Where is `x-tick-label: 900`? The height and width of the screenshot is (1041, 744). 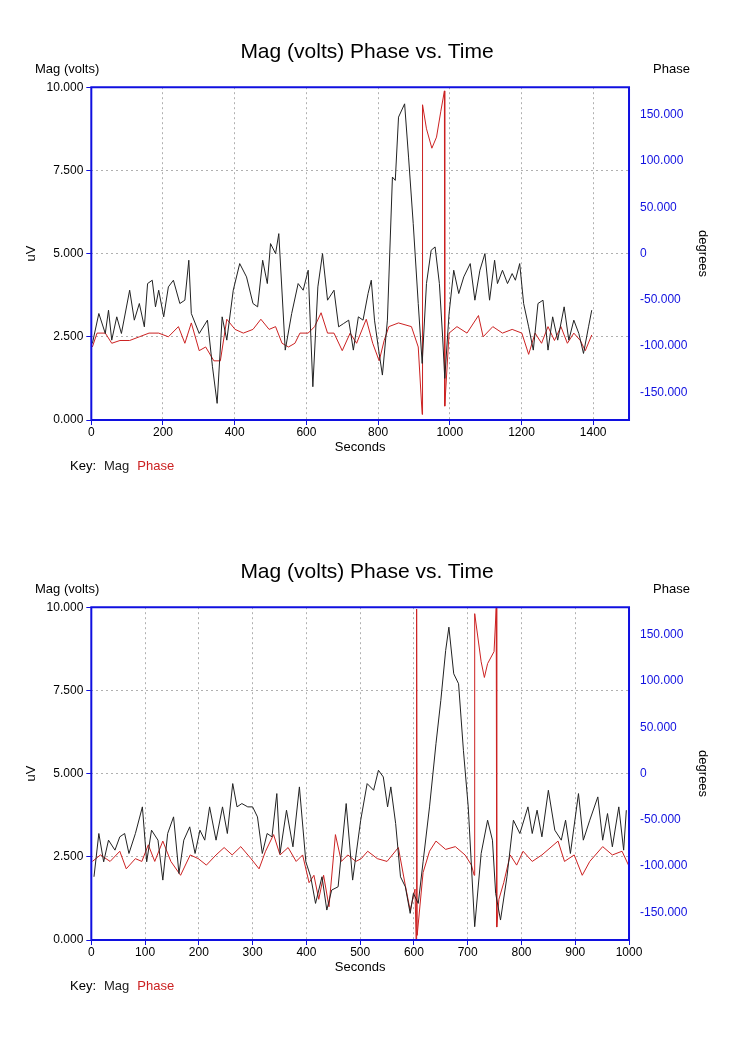
x-tick-label: 900 is located at coordinates (575, 951).